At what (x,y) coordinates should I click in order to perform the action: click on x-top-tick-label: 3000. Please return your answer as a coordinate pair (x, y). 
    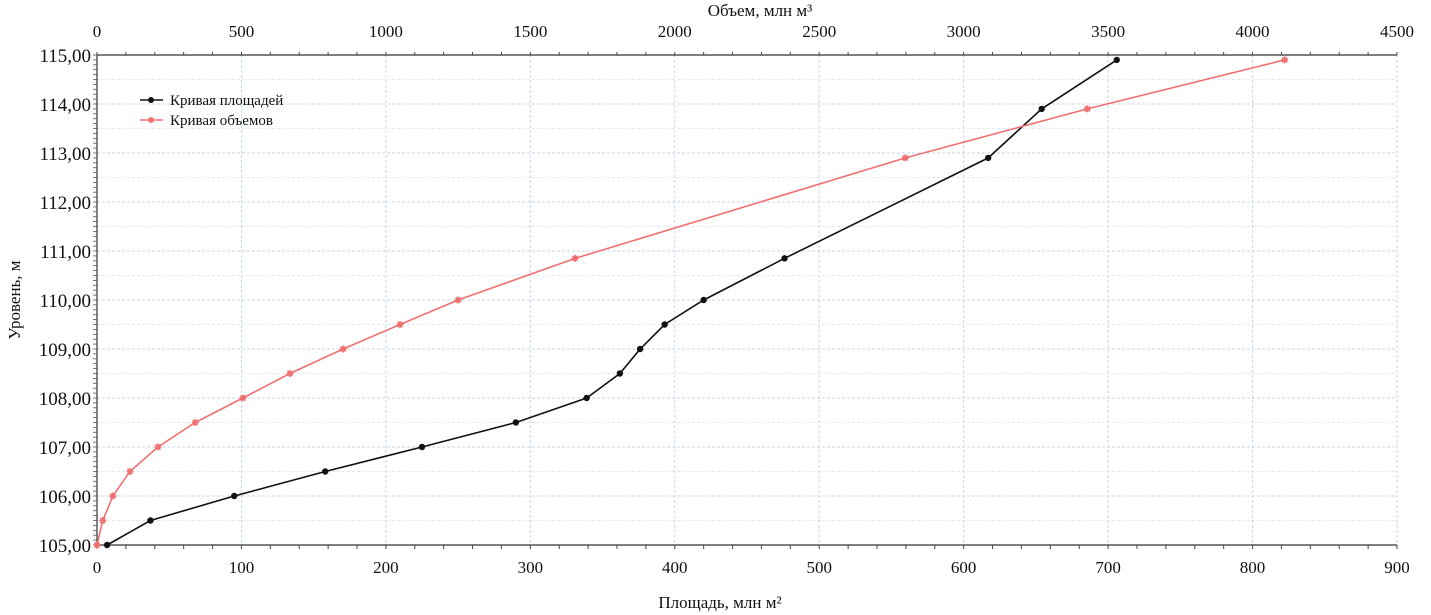
    Looking at the image, I should click on (964, 31).